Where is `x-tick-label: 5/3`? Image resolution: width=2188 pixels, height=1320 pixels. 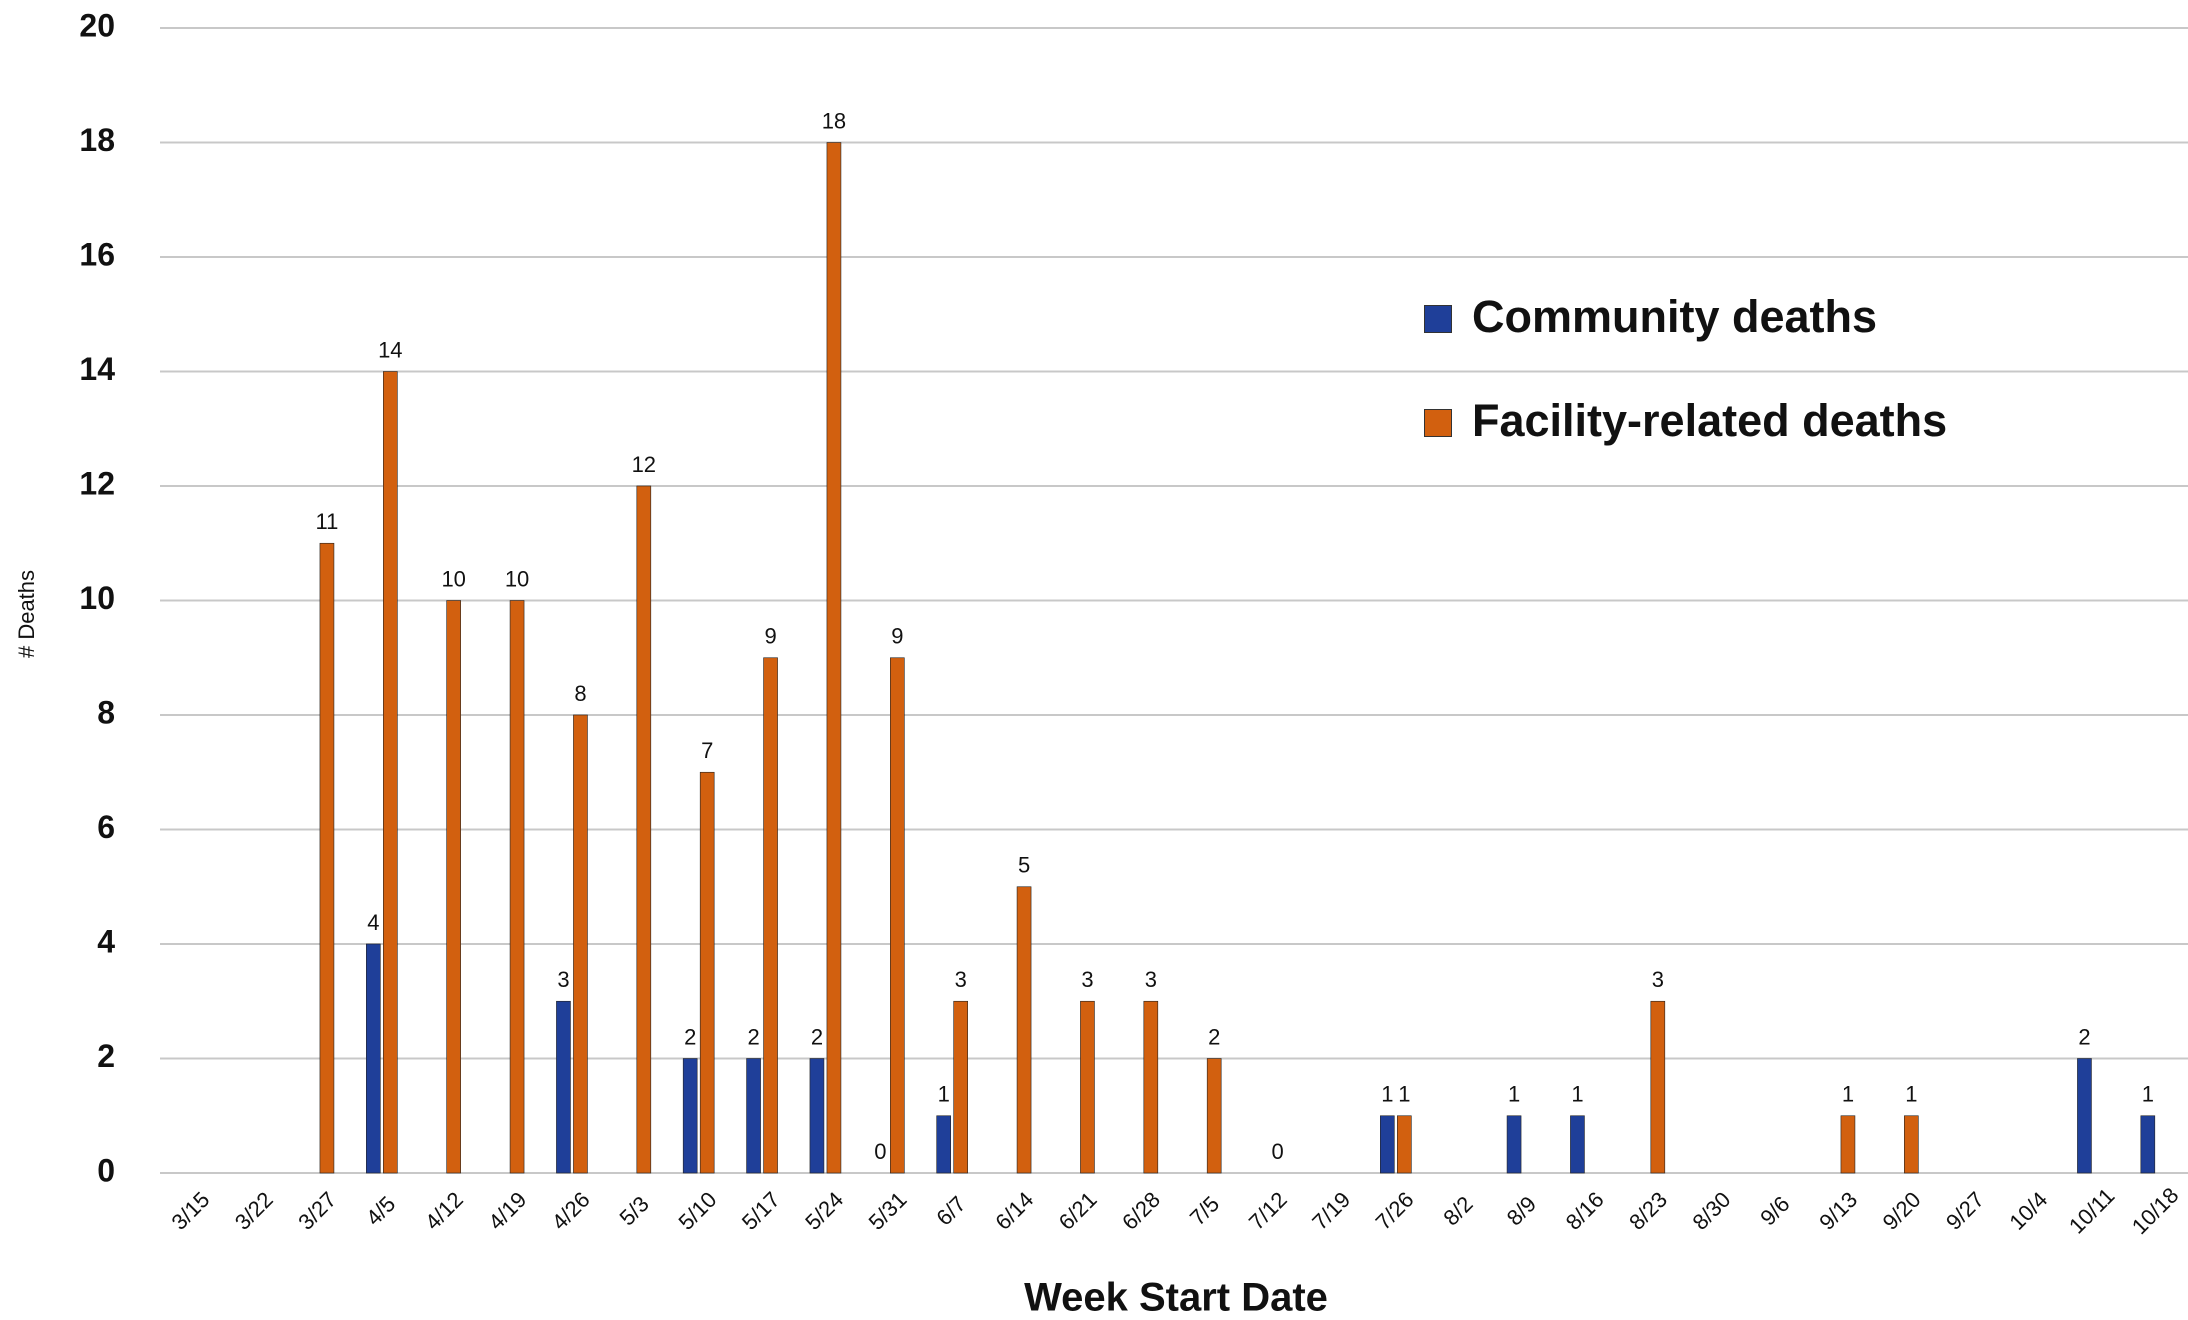 x-tick-label: 5/3 is located at coordinates (633, 1210).